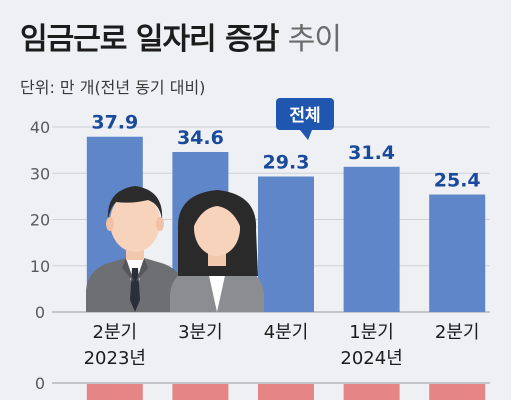  I want to click on lower-y-tick-label: 0, so click(40, 383).